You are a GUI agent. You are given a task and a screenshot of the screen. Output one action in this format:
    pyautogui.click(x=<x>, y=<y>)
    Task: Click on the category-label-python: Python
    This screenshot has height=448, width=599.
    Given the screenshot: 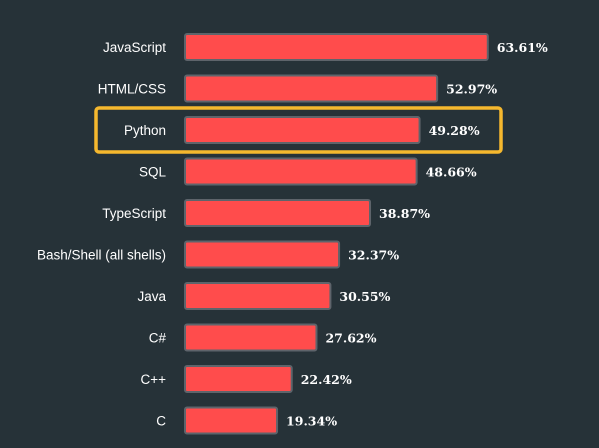 What is the action you would take?
    pyautogui.click(x=145, y=130)
    